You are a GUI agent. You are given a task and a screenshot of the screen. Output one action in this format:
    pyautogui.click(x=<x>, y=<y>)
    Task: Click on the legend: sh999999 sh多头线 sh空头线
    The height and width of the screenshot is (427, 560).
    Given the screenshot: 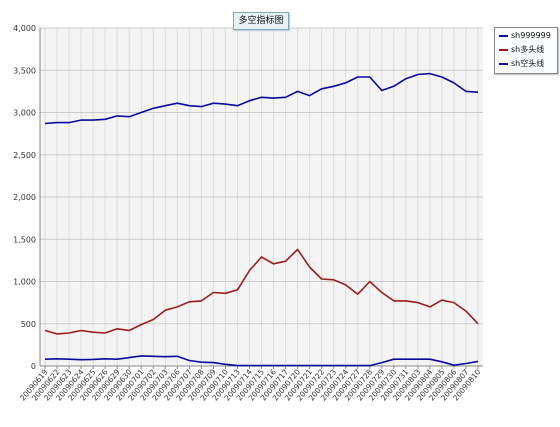 What is the action you would take?
    pyautogui.click(x=526, y=50)
    